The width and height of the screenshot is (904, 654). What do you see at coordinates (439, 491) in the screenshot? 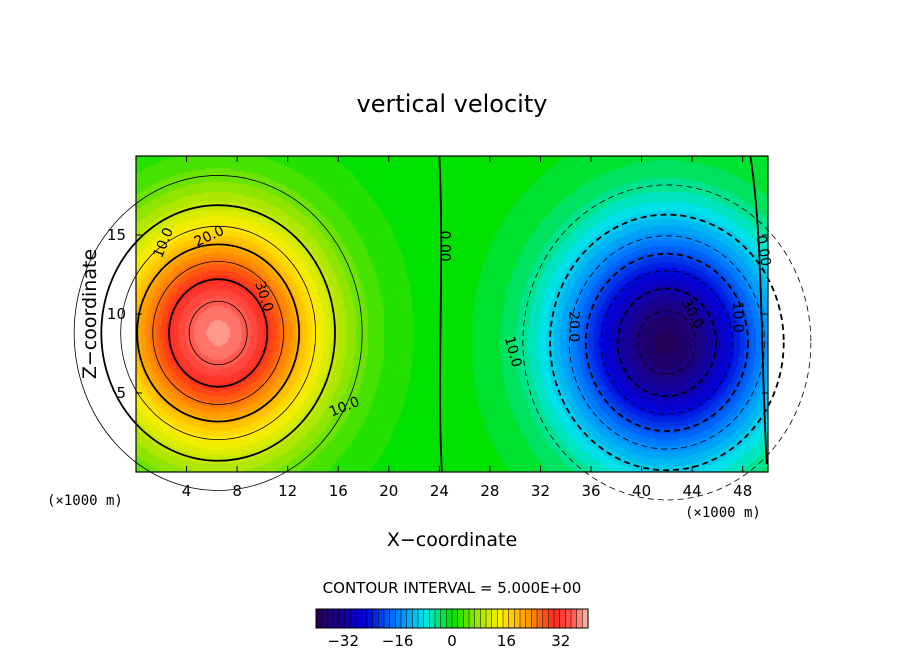
I see `x-tick-label: 24` at bounding box center [439, 491].